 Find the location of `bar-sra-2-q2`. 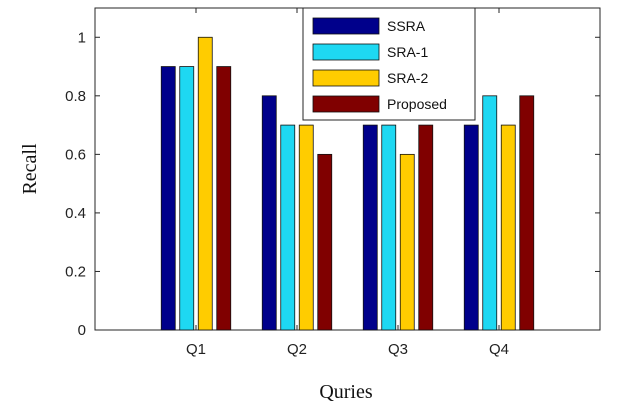

bar-sra-2-q2 is located at coordinates (306, 227).